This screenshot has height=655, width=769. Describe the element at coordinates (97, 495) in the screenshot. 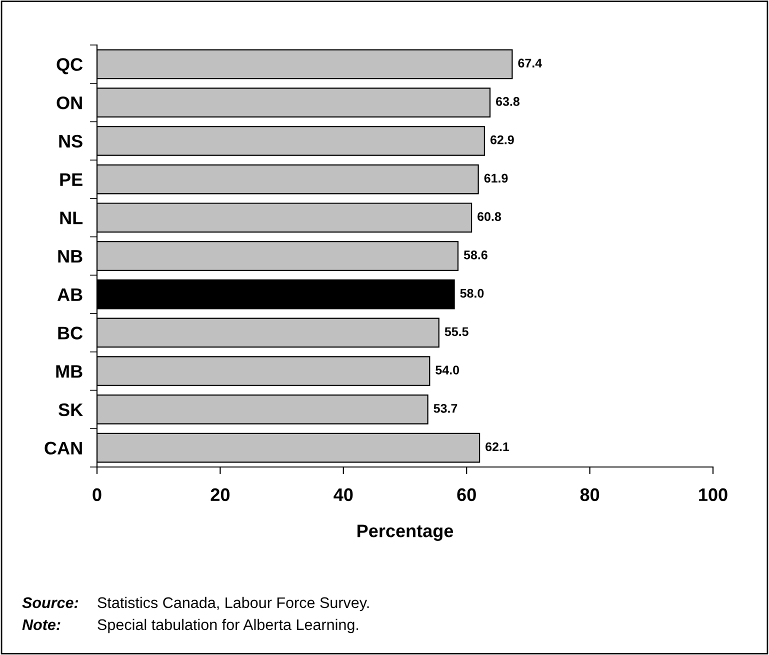

I see `x-tick-label: 0` at that location.